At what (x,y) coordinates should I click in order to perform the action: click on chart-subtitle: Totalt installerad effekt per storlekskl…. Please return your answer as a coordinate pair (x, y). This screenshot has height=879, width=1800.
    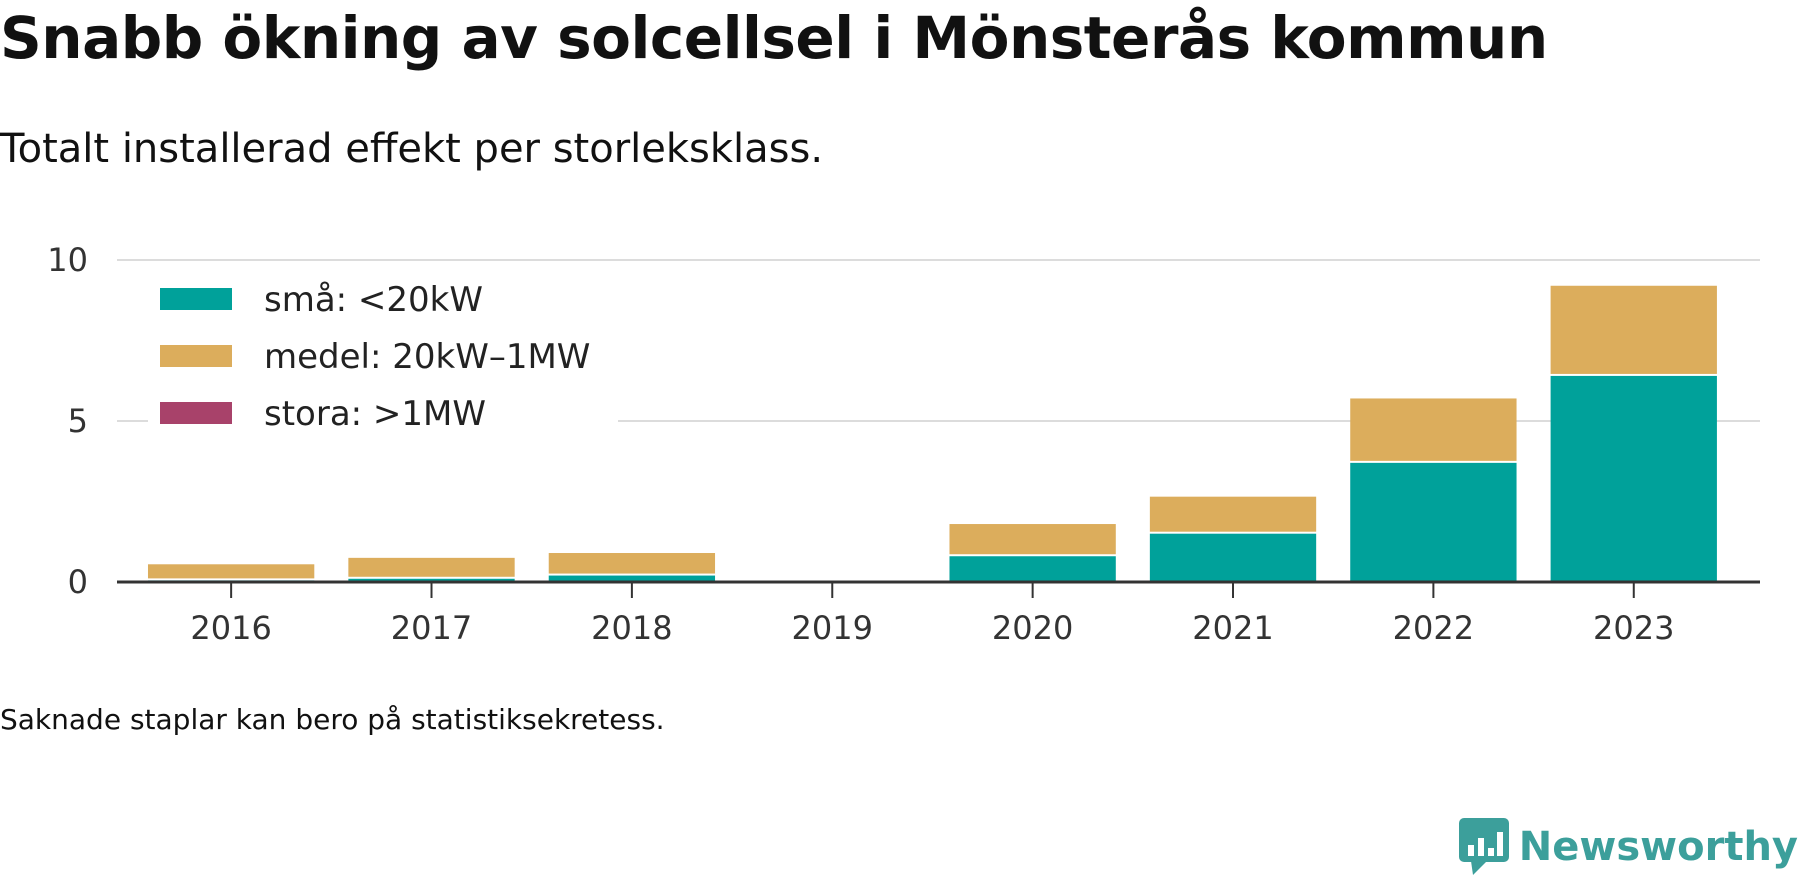
    Looking at the image, I should click on (412, 149).